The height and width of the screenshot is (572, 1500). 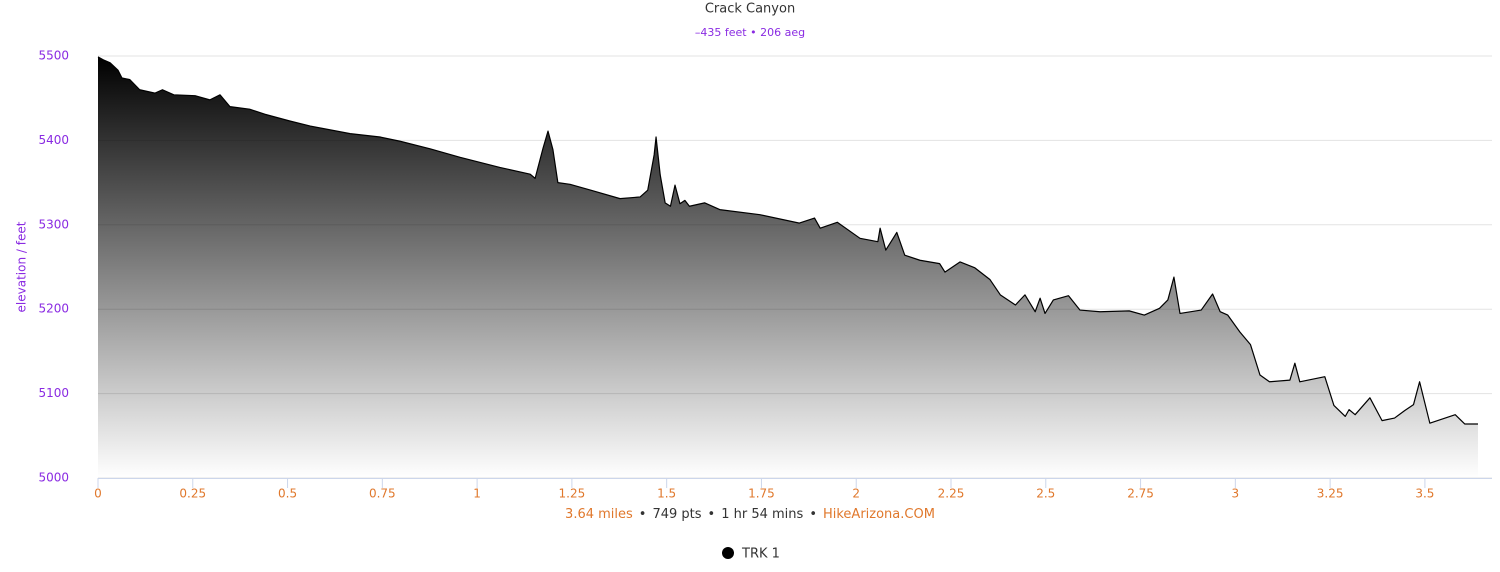 What do you see at coordinates (1330, 494) in the screenshot?
I see `x-tick-label: 3.25` at bounding box center [1330, 494].